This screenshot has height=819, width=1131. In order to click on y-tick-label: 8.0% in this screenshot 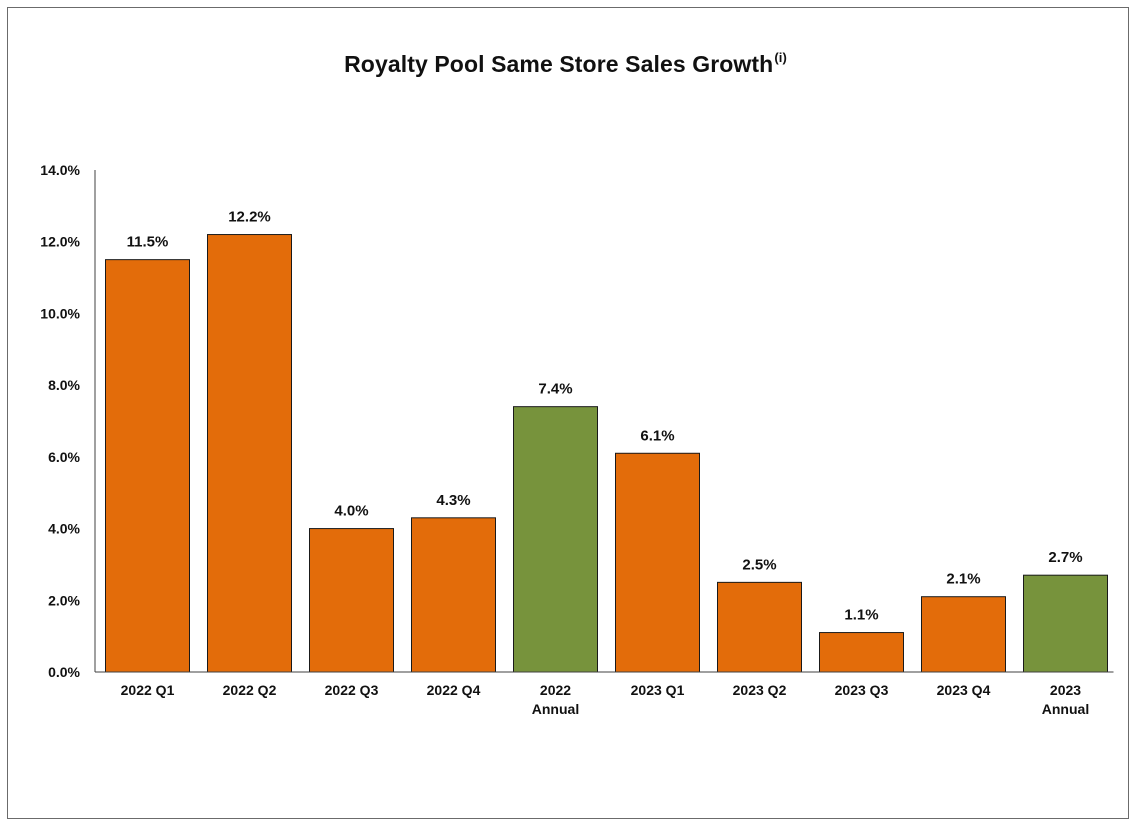, I will do `click(64, 385)`.